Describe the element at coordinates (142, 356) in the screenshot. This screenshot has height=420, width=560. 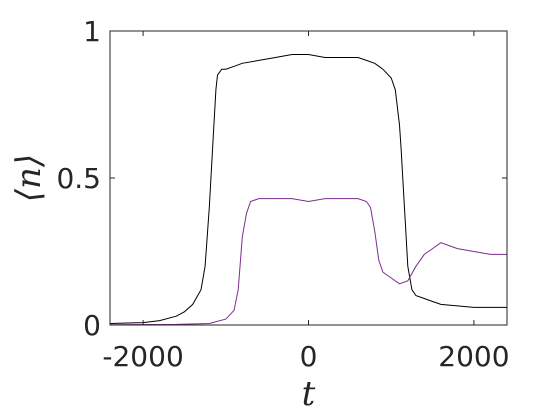
I see `x-tick-label: -2000` at that location.